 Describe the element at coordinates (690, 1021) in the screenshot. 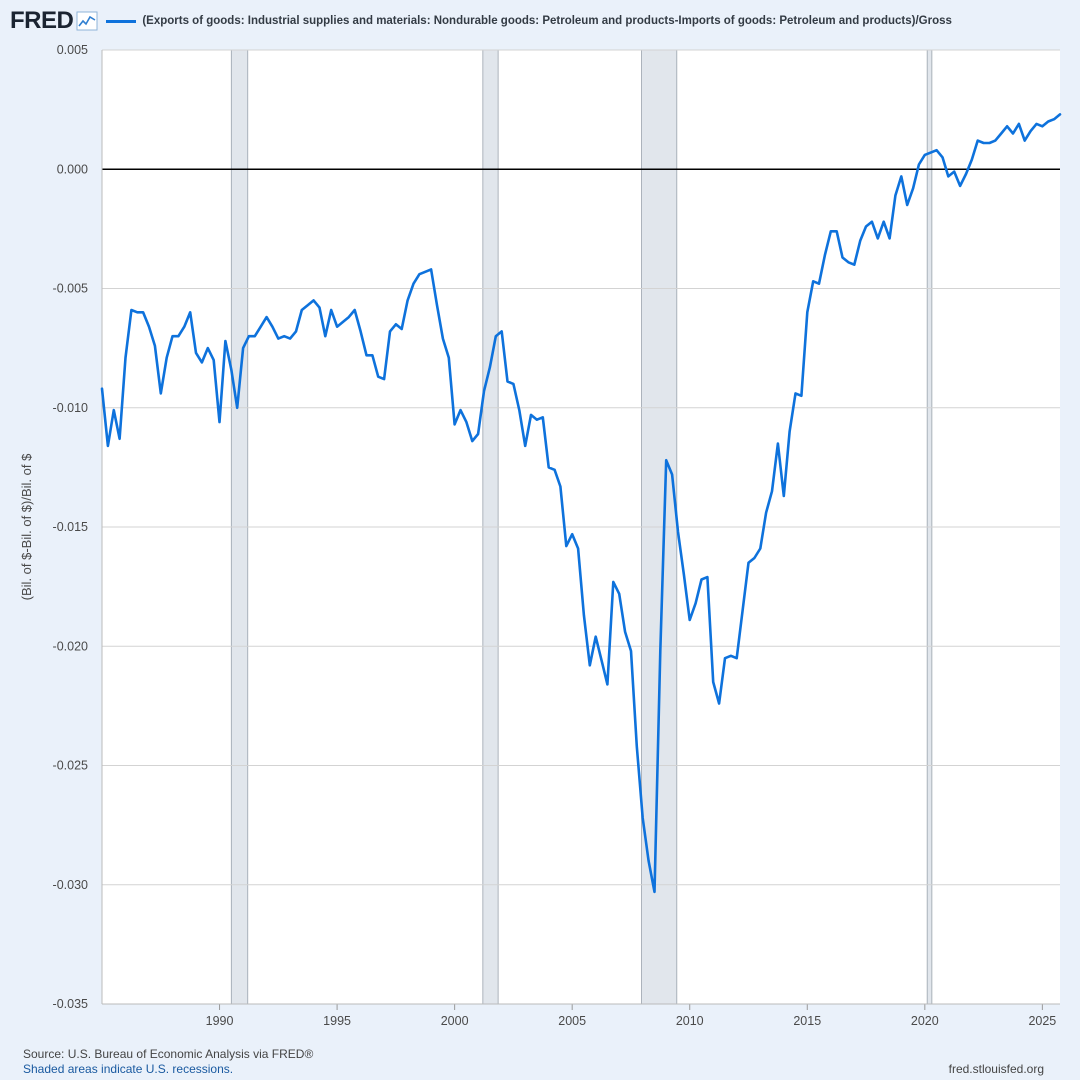

I see `x-tick-label: 2010` at that location.